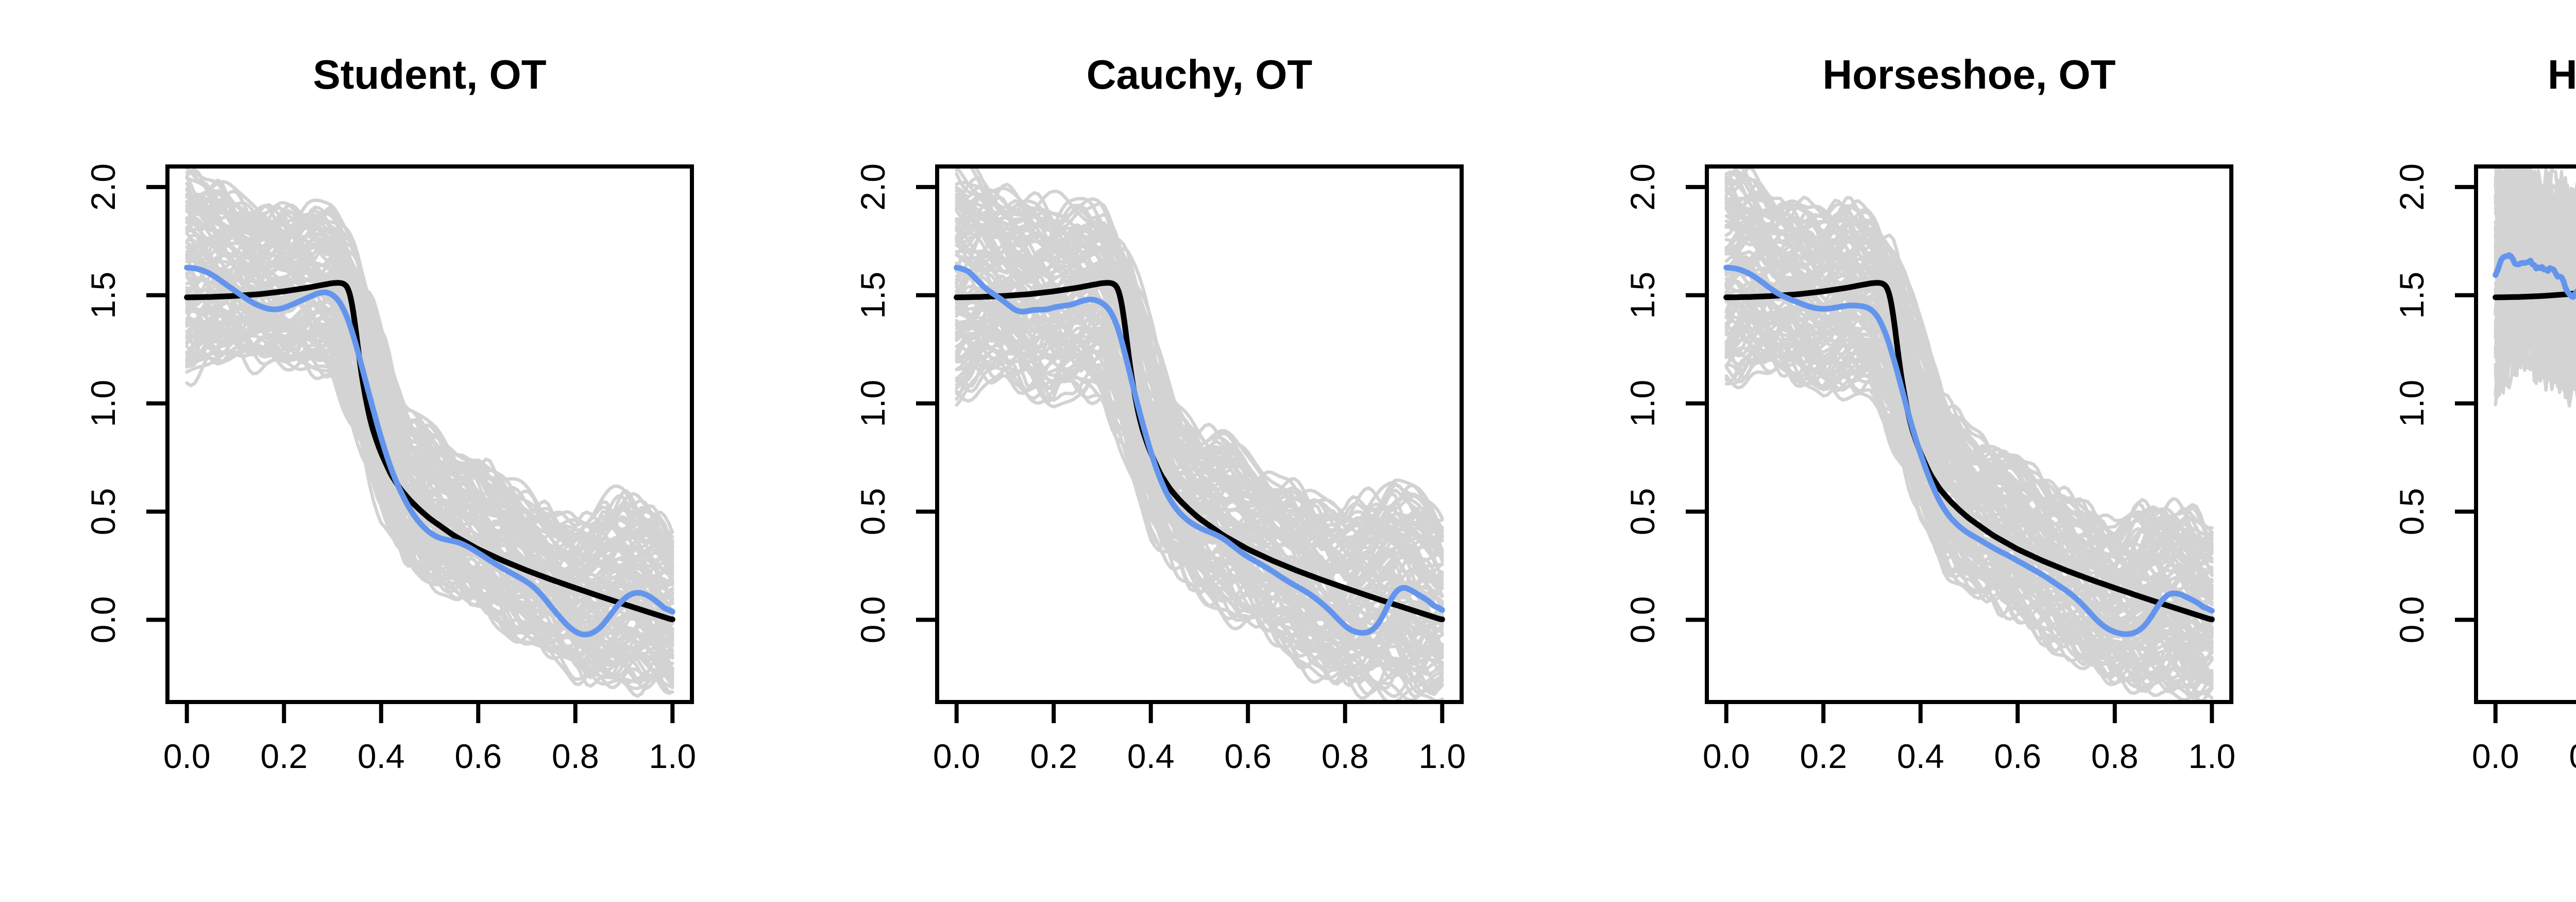 The height and width of the screenshot is (902, 2576). I want to click on panel-title: Horseshoe, tau=1/n, so click(2562, 74).